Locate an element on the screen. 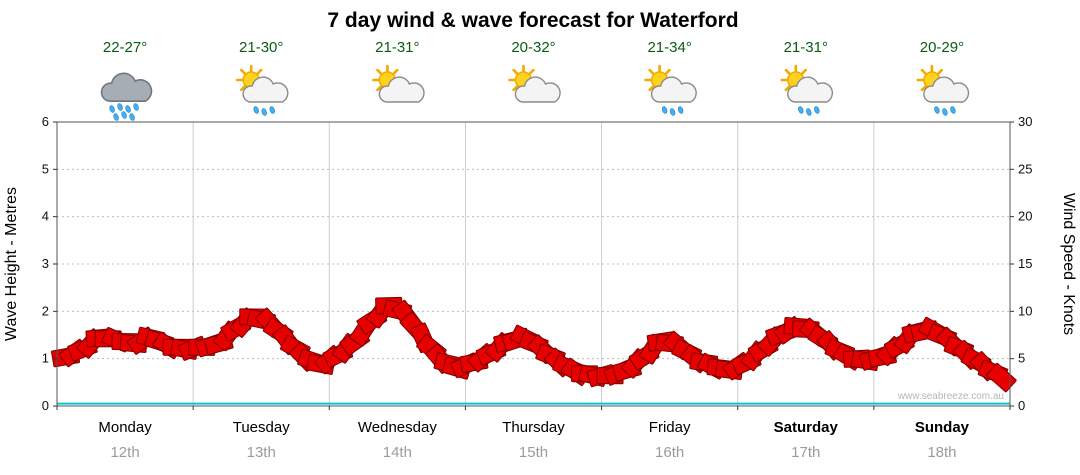  right-tick-label: 30 is located at coordinates (1025, 121).